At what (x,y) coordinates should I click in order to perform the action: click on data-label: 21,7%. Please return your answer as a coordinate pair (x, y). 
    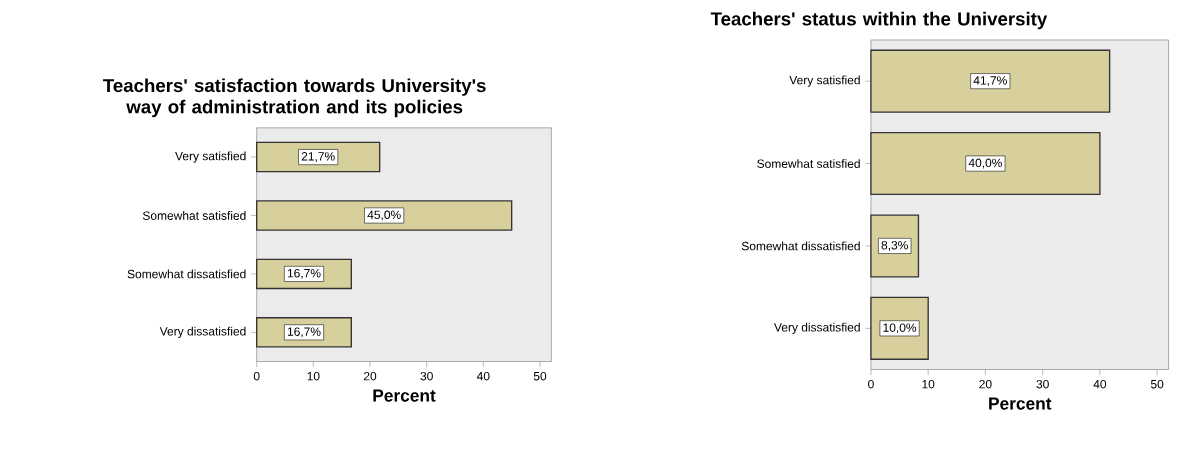
    Looking at the image, I should click on (318, 156).